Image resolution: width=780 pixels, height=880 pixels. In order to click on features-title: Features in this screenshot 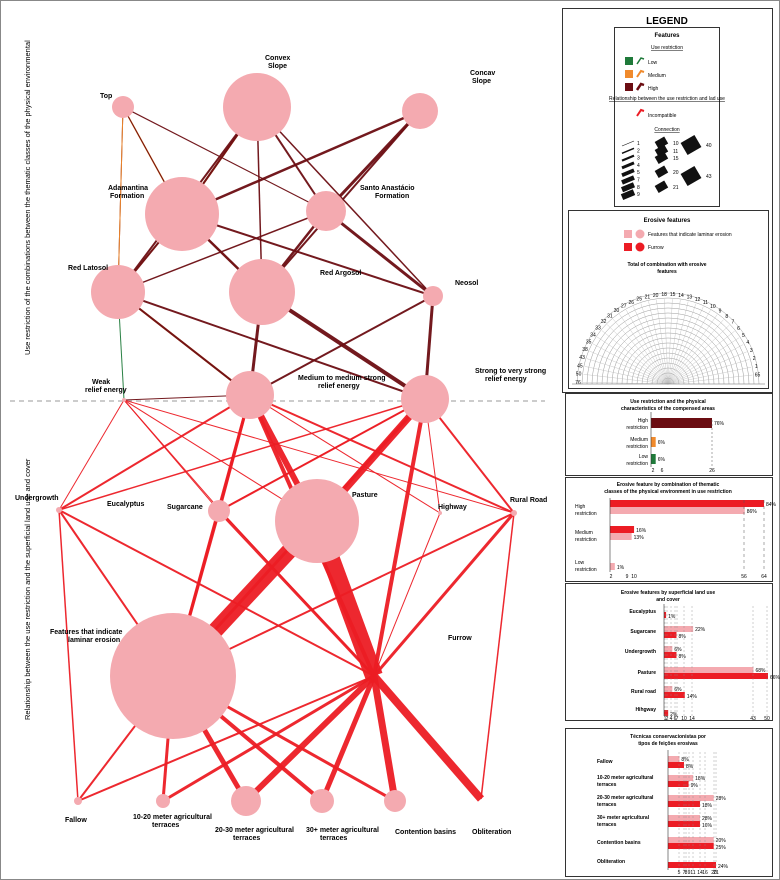, I will do `click(667, 36)`.